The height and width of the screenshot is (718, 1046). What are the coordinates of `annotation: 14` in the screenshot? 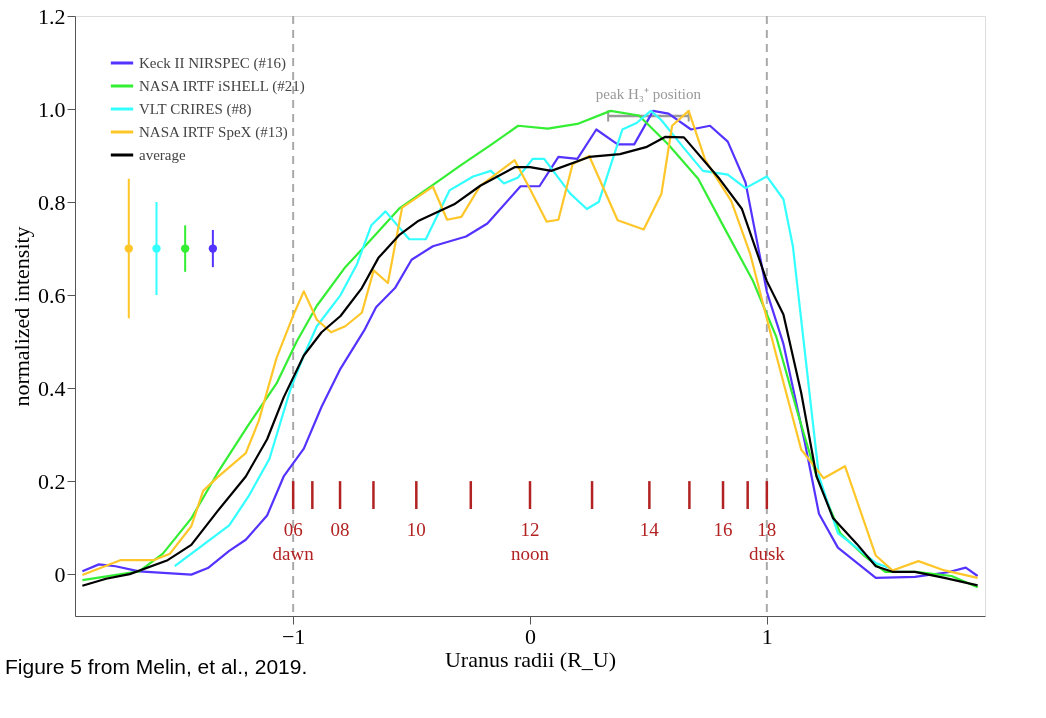 It's located at (649, 530).